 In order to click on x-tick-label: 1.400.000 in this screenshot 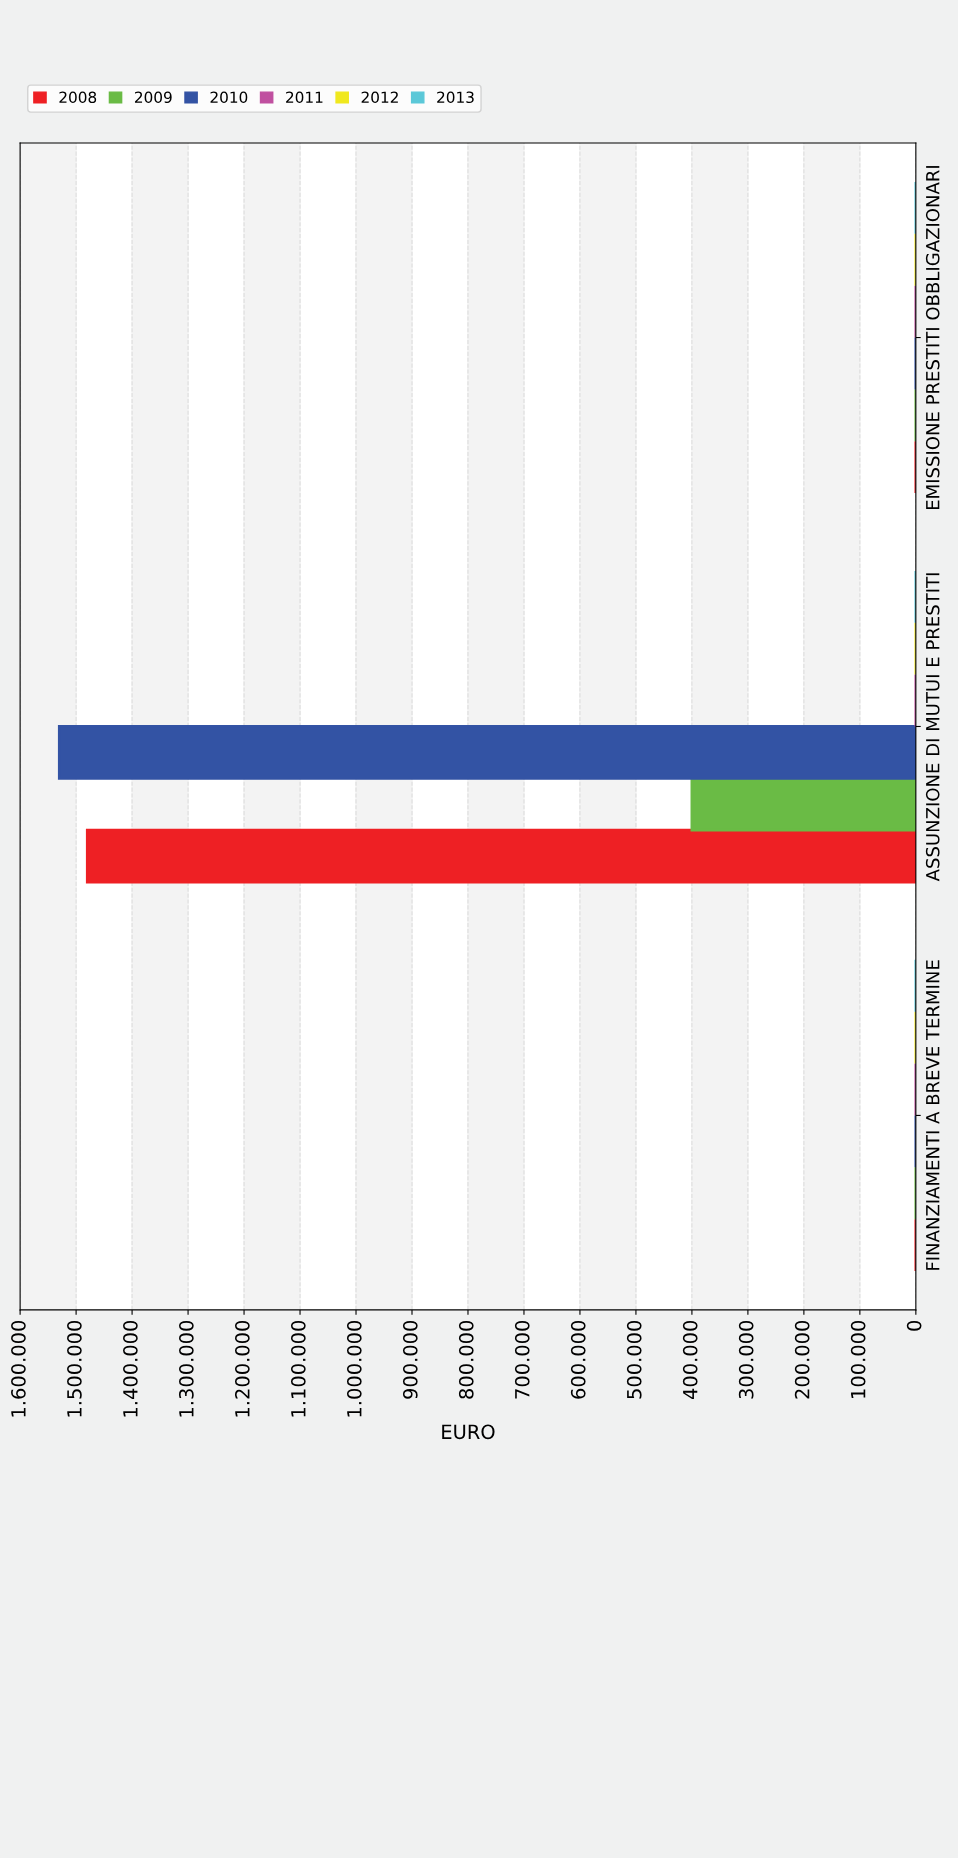, I will do `click(130, 1368)`.